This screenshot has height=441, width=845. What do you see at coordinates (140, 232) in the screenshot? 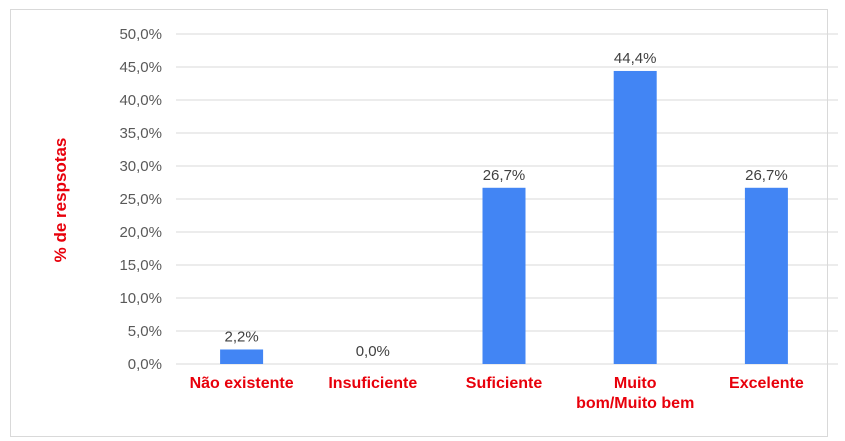
I see `y-tick-label: 20,0%` at bounding box center [140, 232].